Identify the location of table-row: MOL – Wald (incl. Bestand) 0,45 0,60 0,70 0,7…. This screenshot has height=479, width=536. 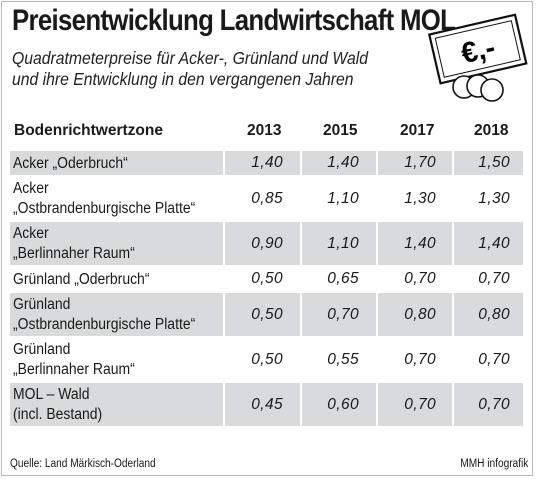
(266, 405).